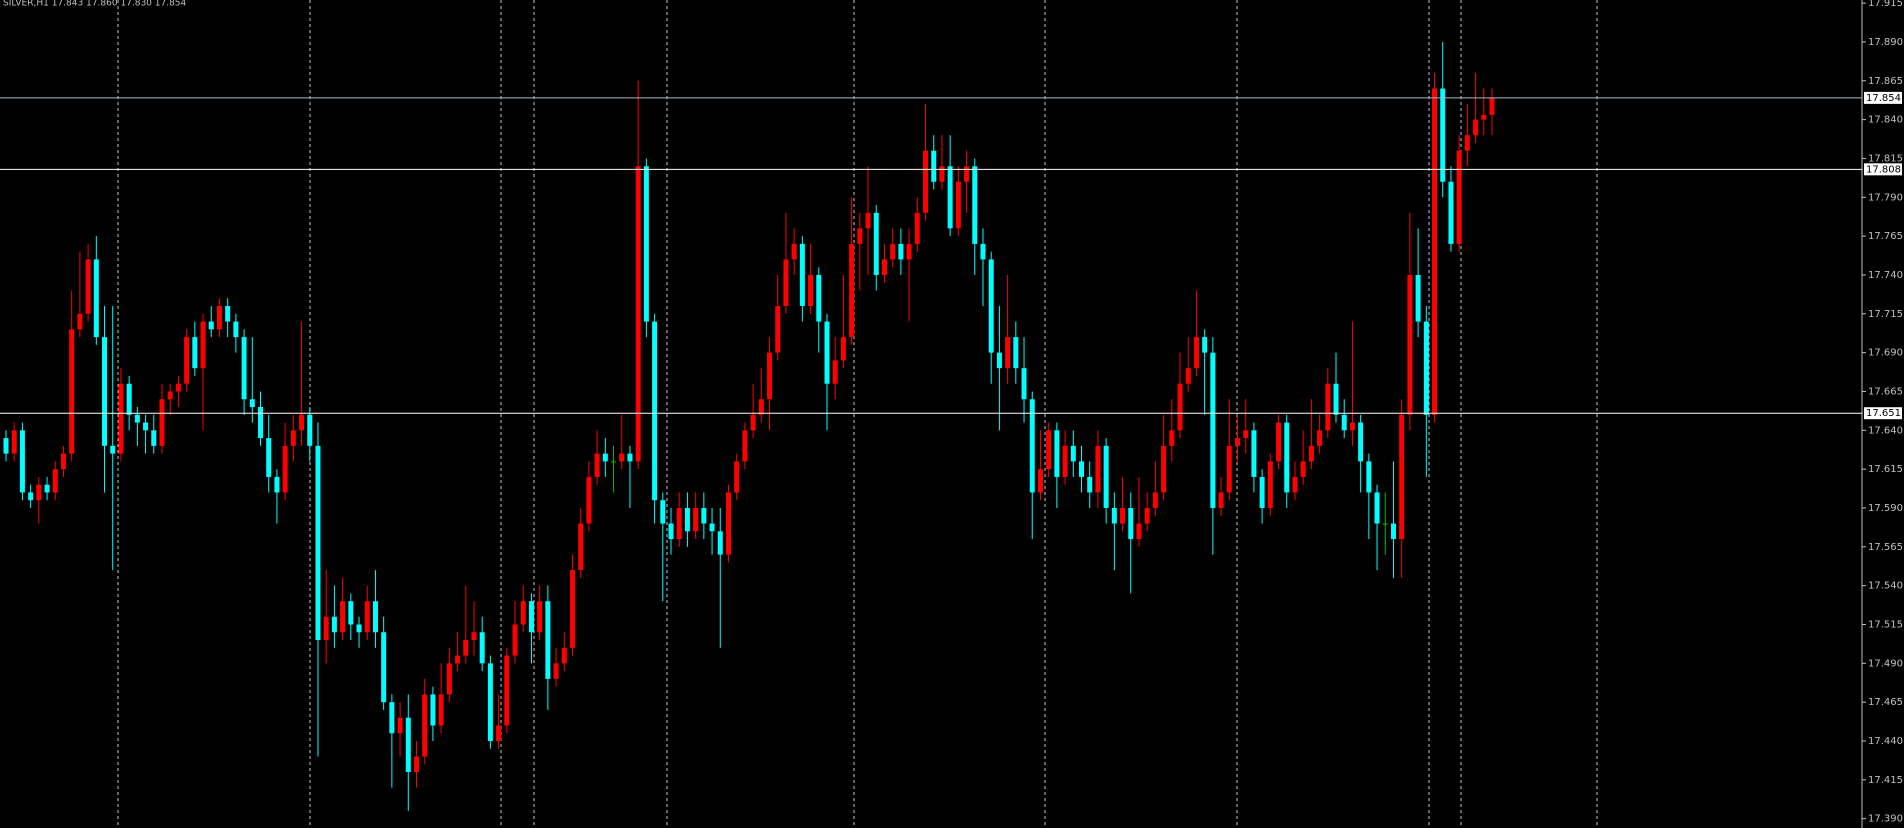 The width and height of the screenshot is (1904, 828). Describe the element at coordinates (1885, 702) in the screenshot. I see `y-tick-label: 17.465` at that location.